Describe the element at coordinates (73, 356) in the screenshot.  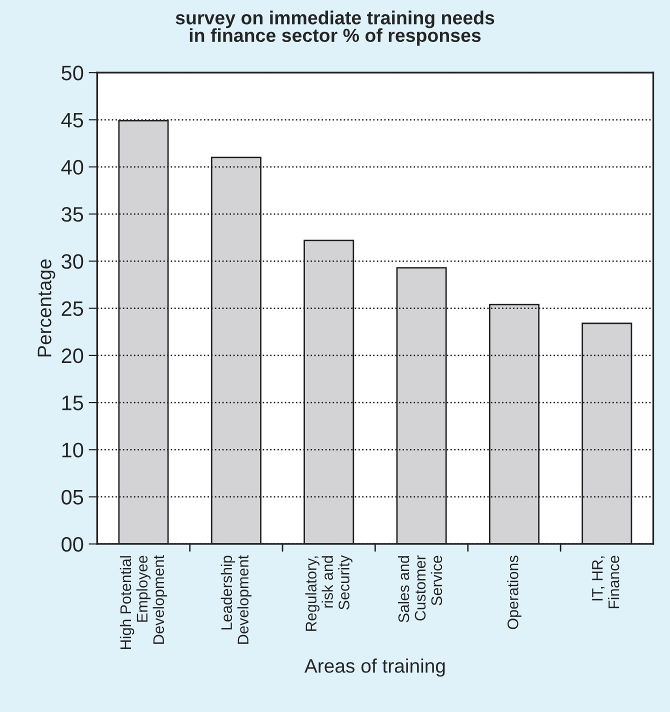
I see `y-tick-label: 20` at that location.